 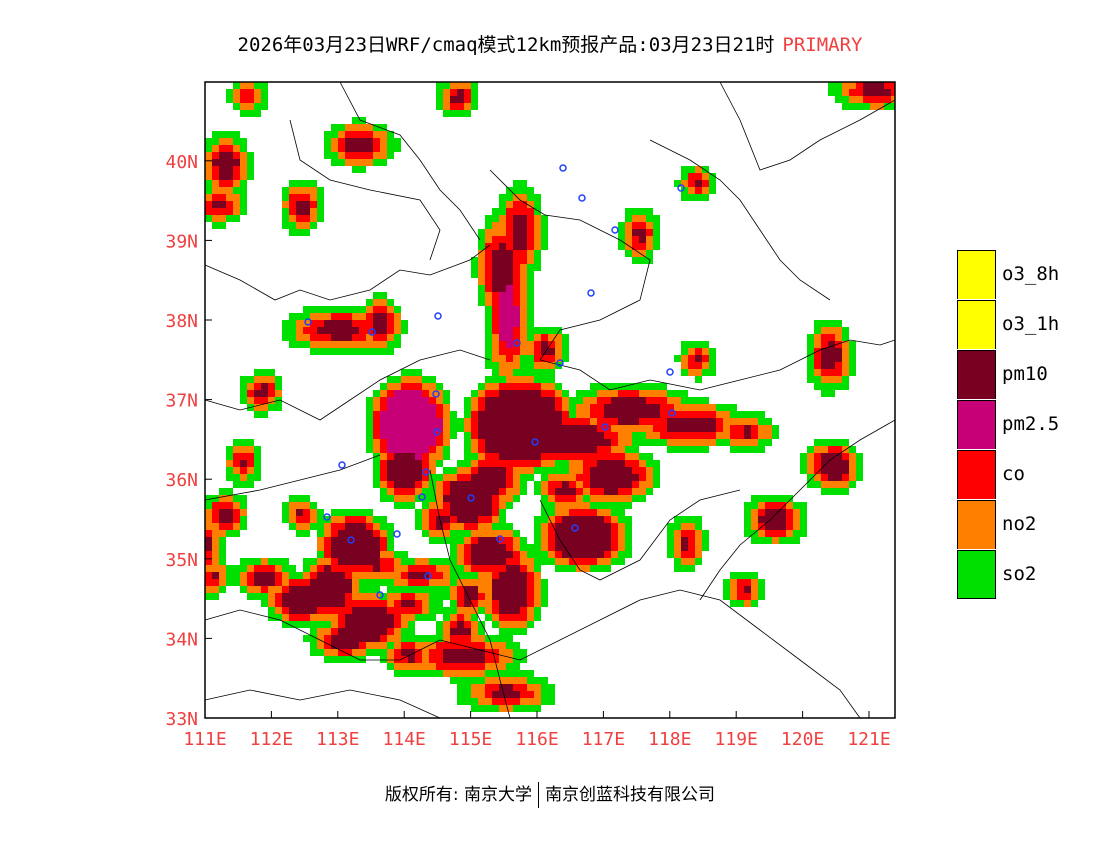 What do you see at coordinates (976, 424) in the screenshot?
I see `legend-swatch` at bounding box center [976, 424].